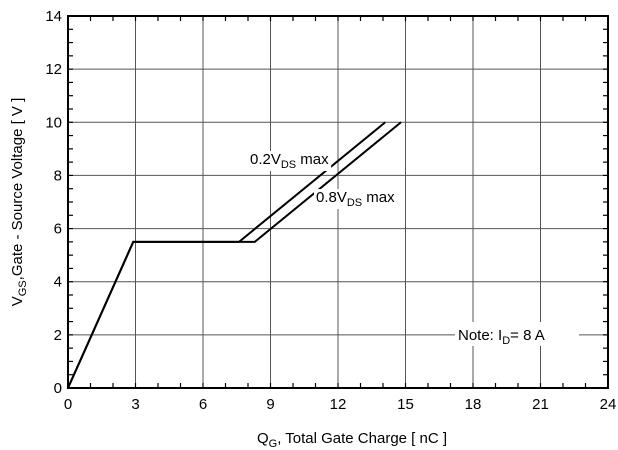 The height and width of the screenshot is (450, 618). What do you see at coordinates (135, 404) in the screenshot?
I see `x-tick-label: 3` at bounding box center [135, 404].